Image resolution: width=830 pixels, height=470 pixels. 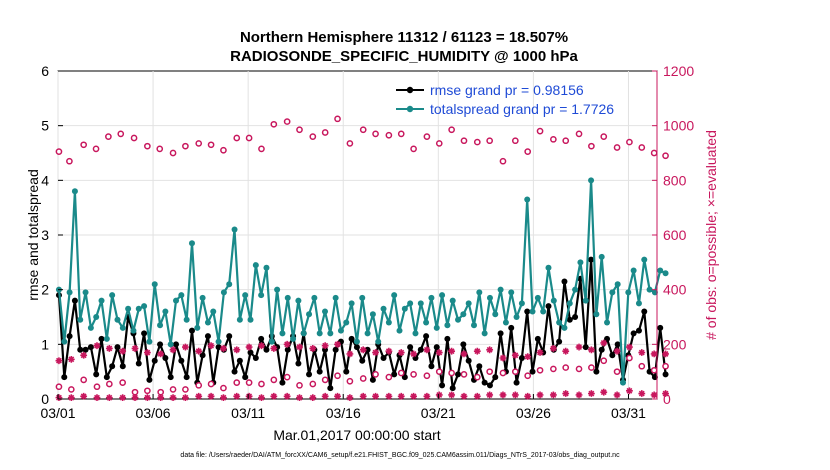 What do you see at coordinates (678, 71) in the screenshot?
I see `y2-tick-label: 1200` at bounding box center [678, 71].